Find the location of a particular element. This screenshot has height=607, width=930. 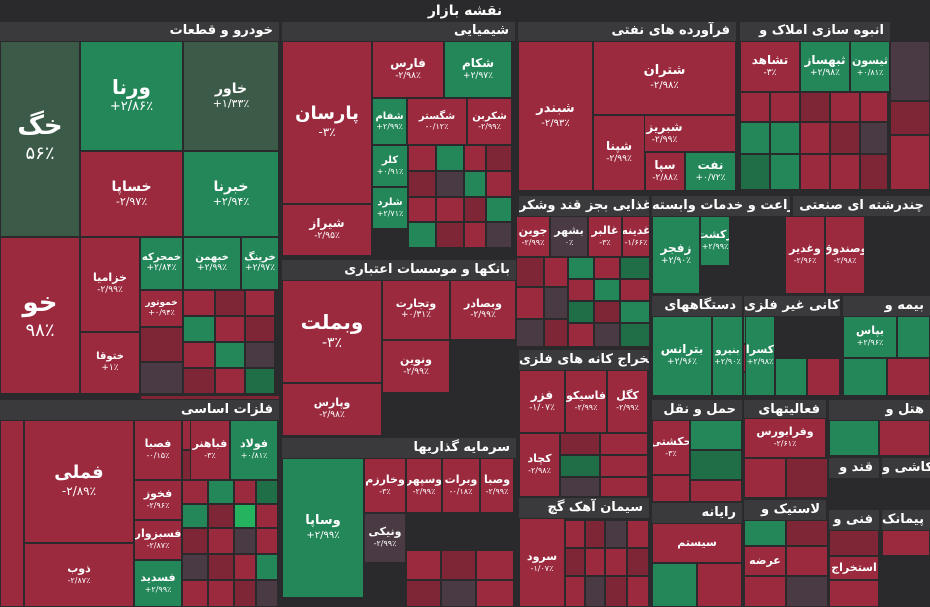

ticker-tile: خمحرکه +۲/۸۴٪ is located at coordinates (161, 263).